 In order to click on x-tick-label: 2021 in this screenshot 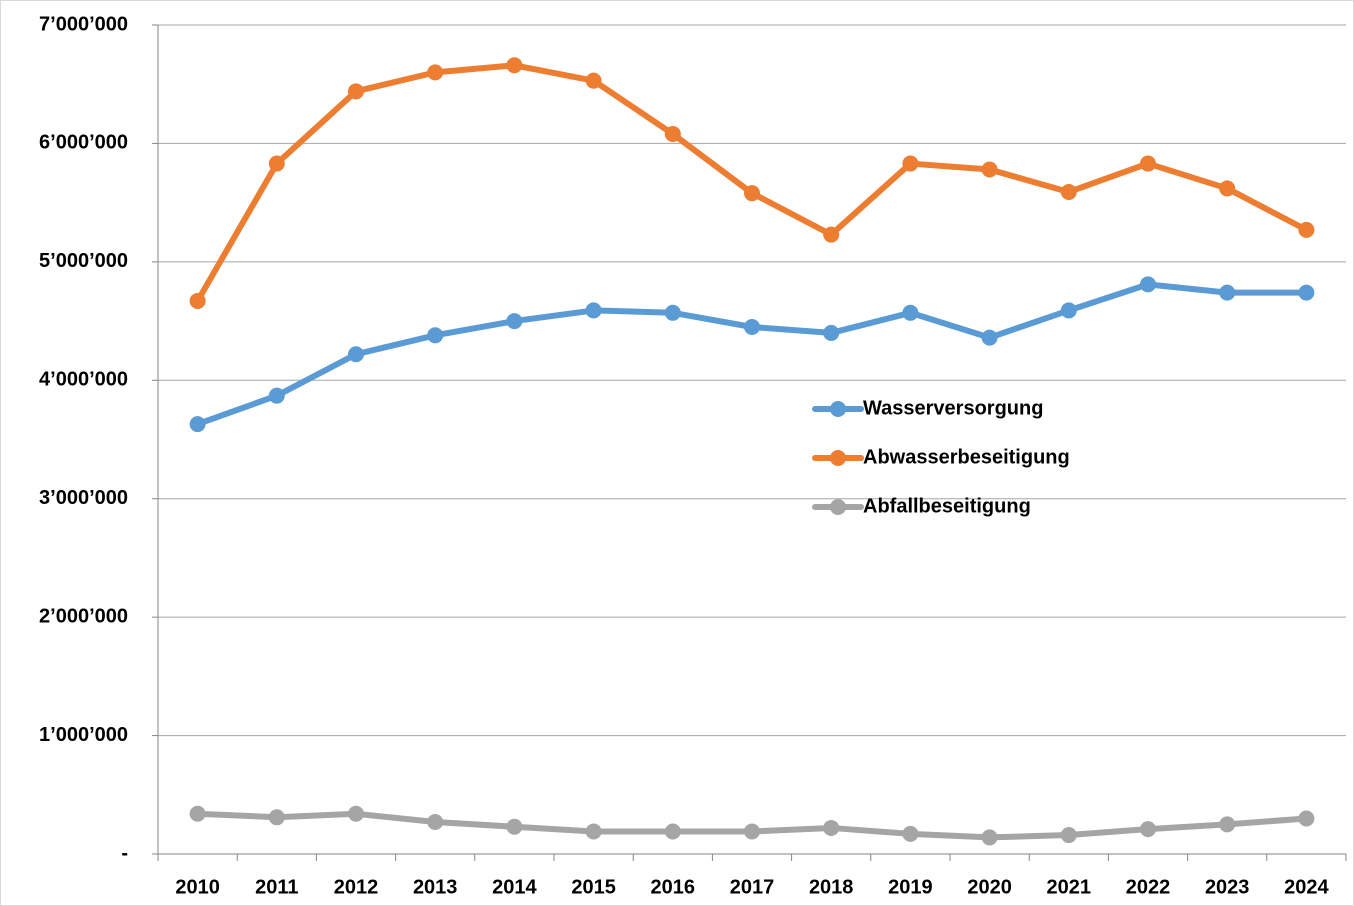, I will do `click(1069, 887)`.